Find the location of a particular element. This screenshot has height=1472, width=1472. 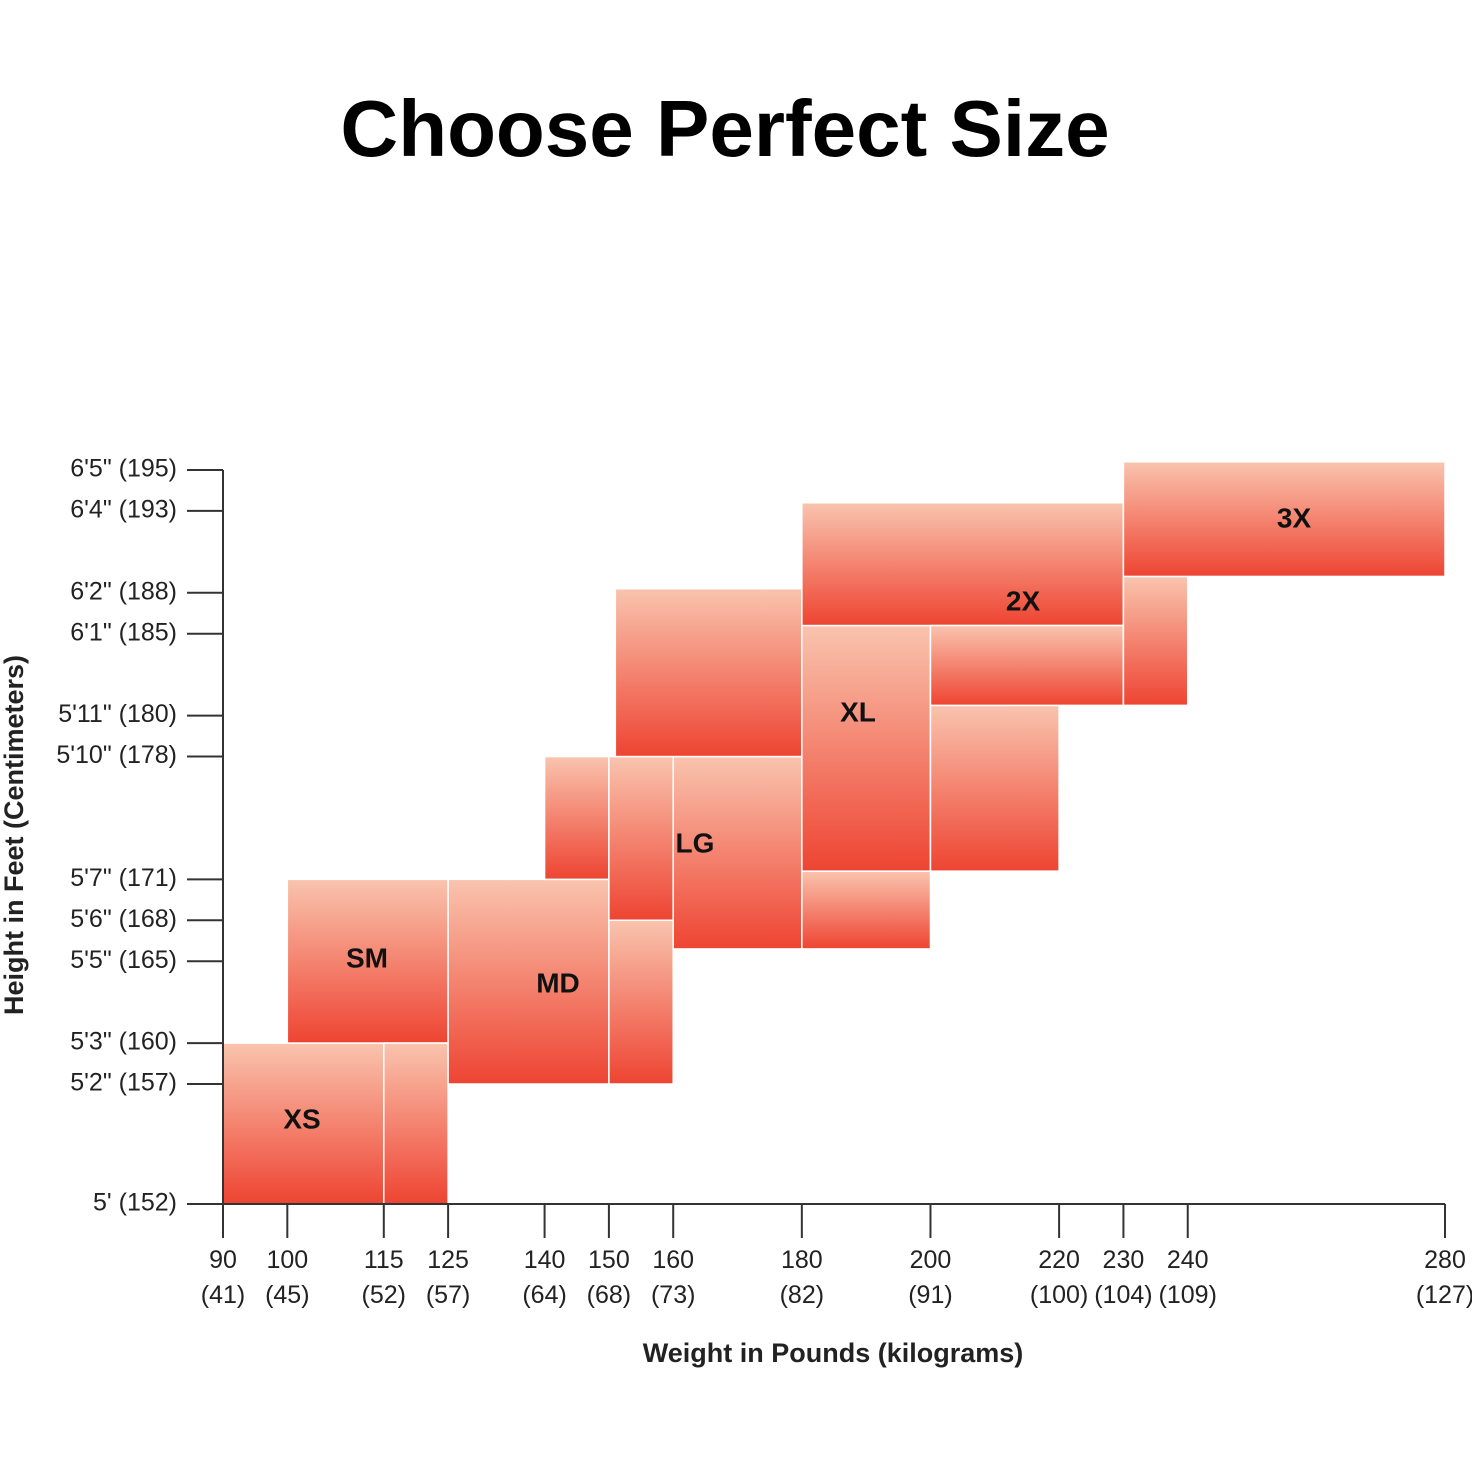

x-tick-label: 140 (64) is located at coordinates (544, 1277).